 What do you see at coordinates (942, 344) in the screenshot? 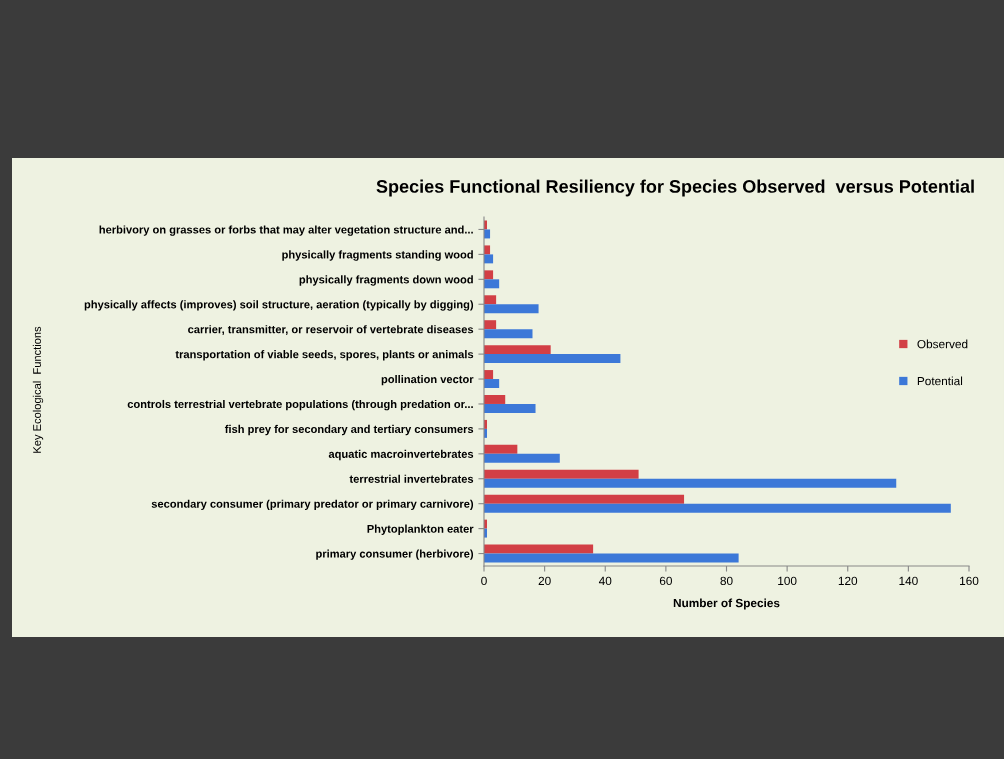
I see `legend-label: Observed` at bounding box center [942, 344].